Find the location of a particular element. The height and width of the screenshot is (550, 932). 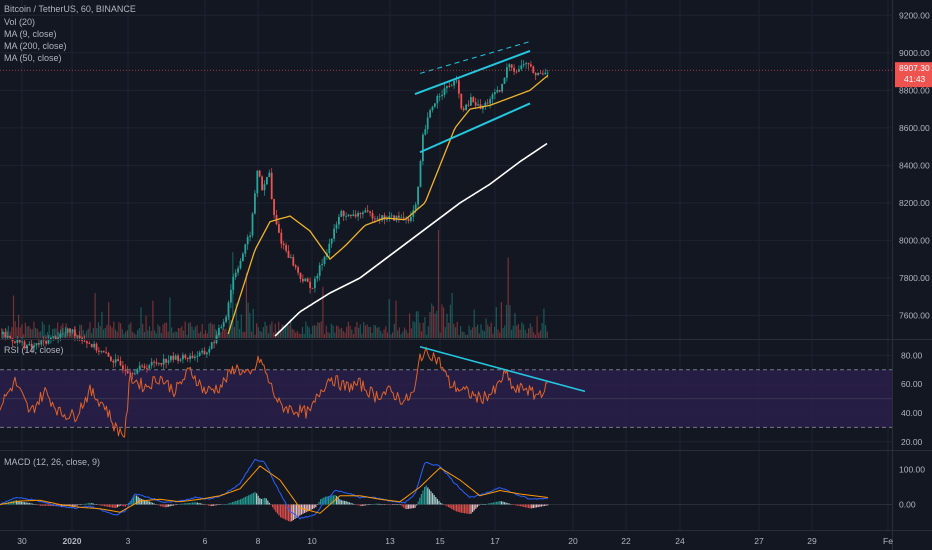

indicator-ma50: MA (50, close) is located at coordinates (33, 58).